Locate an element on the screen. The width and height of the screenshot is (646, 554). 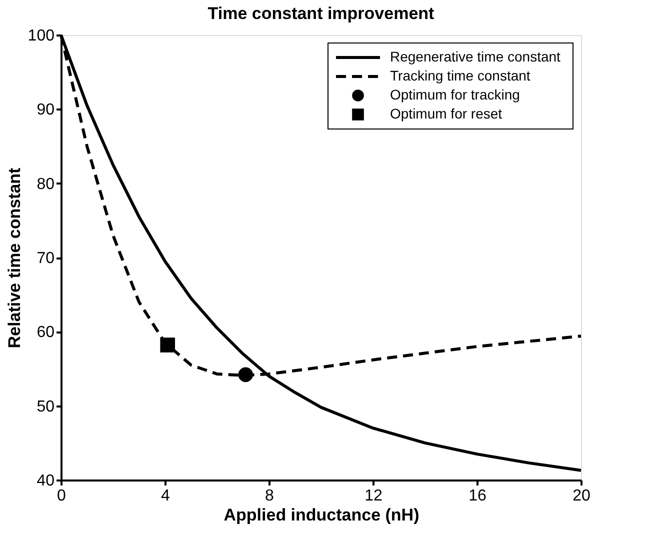
legend-label: Regenerative time constant is located at coordinates (475, 56).